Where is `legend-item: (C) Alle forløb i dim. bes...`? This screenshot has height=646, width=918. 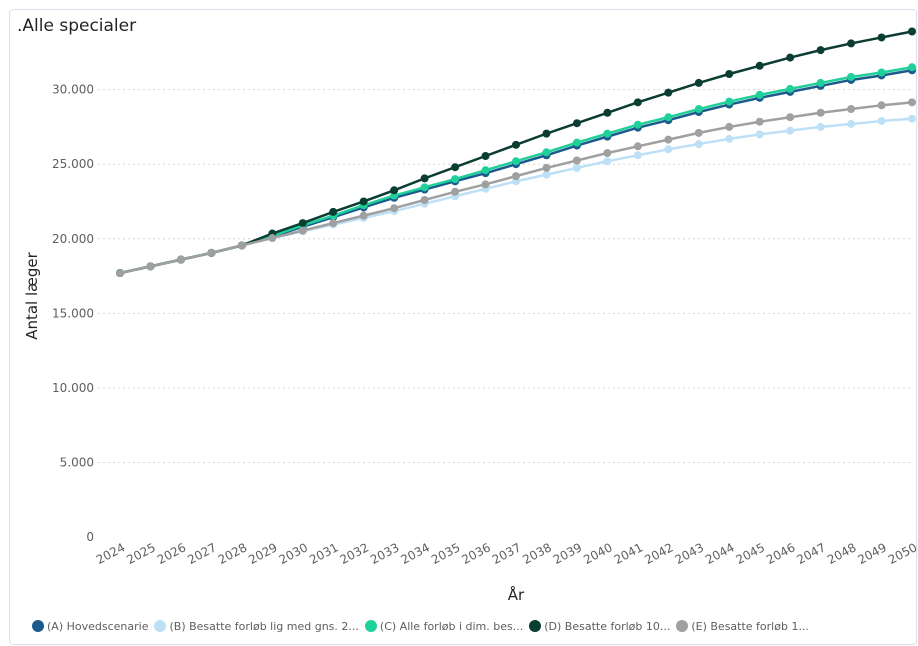
legend-item: (C) Alle forløb i dim. bes... is located at coordinates (443, 626).